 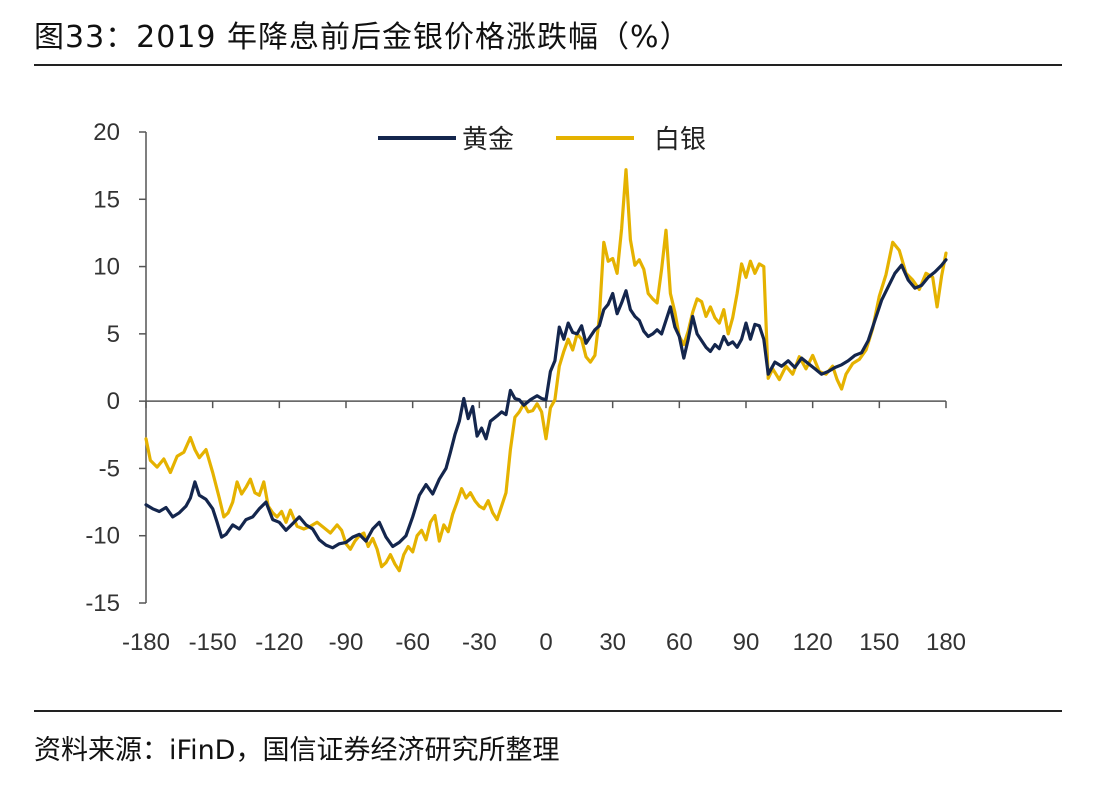 I want to click on x-tick-label: -30, so click(x=479, y=642).